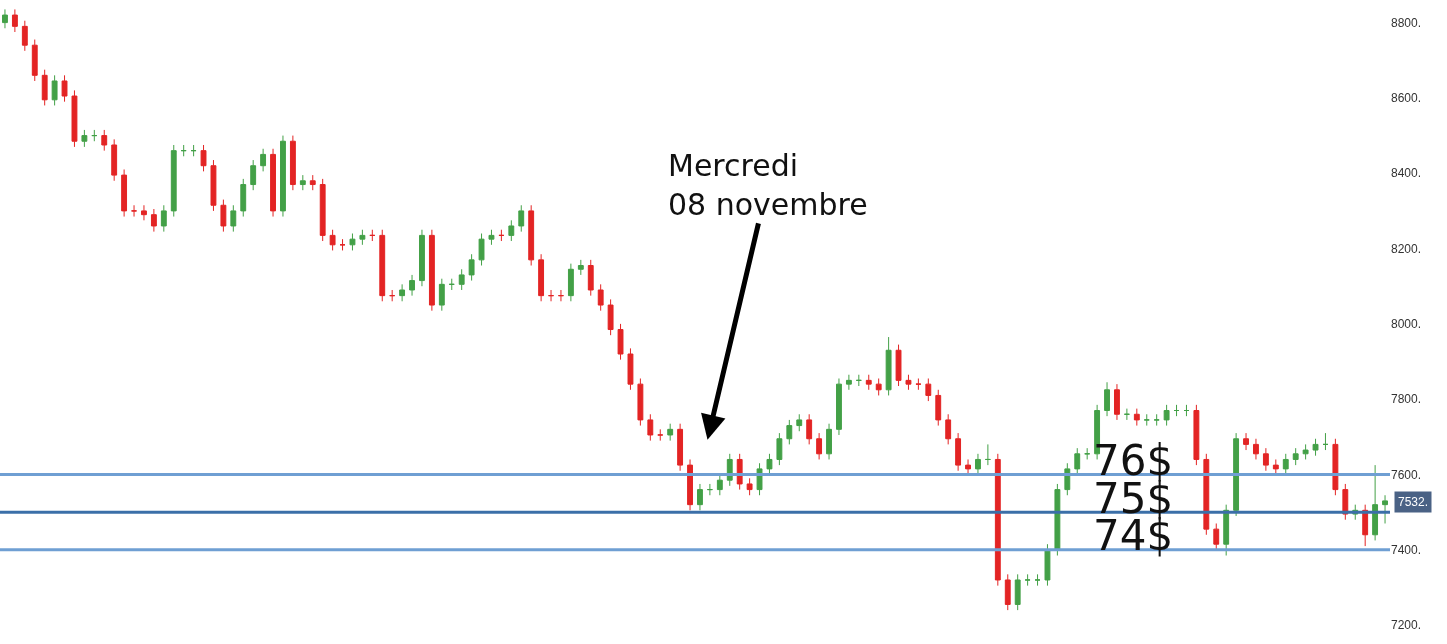  I want to click on annotation: Mercredi 08 novembre, so click(768, 185).